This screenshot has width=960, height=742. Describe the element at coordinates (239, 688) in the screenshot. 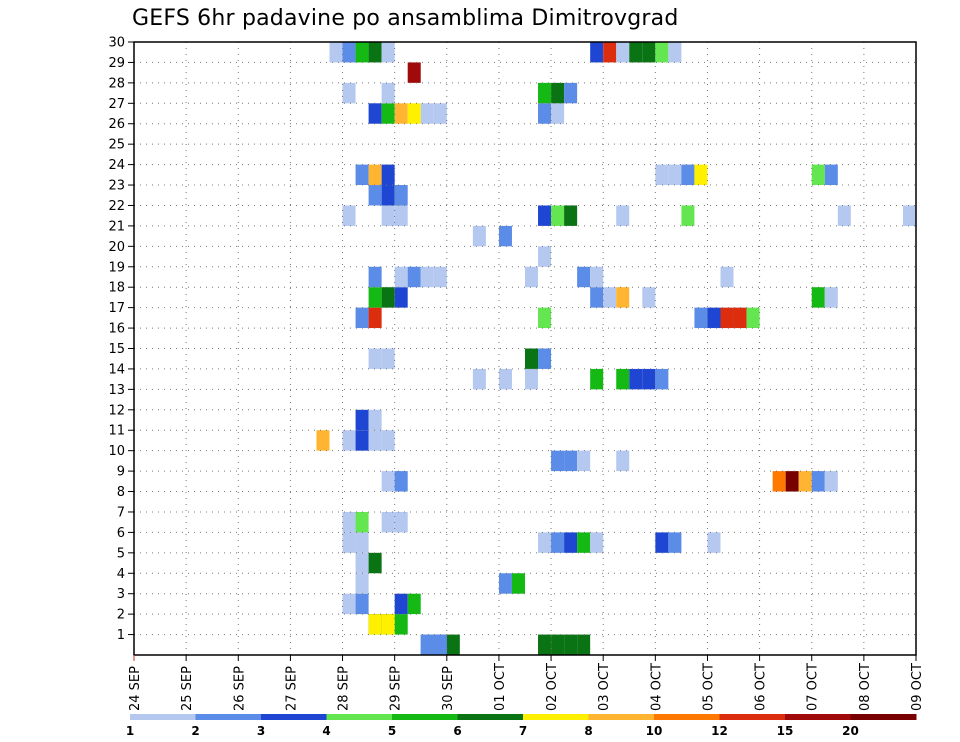

I see `x-tick-label: 26 SEP` at that location.